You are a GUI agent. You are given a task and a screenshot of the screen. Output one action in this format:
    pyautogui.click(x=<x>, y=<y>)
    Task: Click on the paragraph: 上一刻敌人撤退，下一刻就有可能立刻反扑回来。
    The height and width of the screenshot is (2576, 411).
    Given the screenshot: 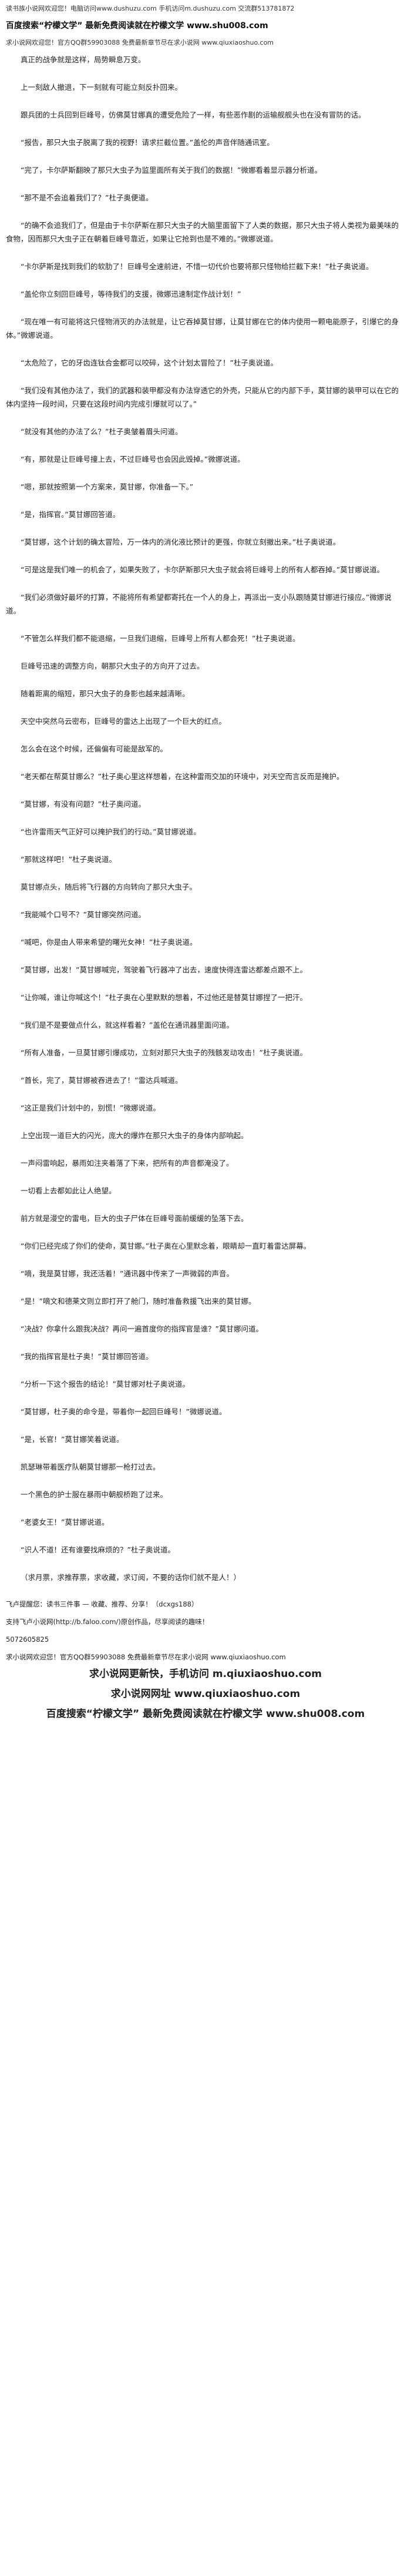 What is the action you would take?
    pyautogui.click(x=102, y=87)
    